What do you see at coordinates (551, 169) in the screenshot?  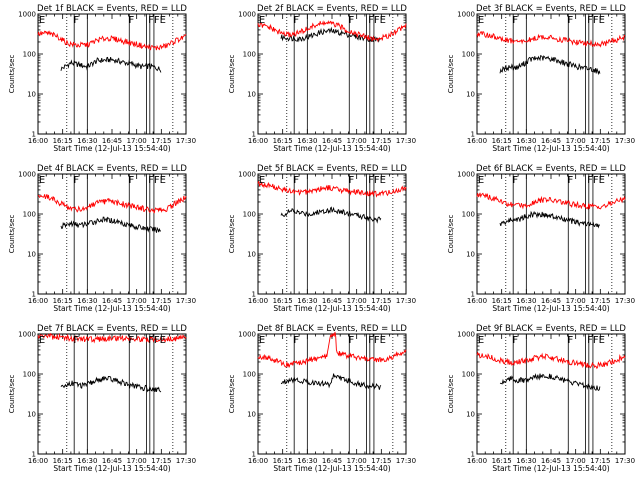 I see `panel-title: Det 6f BLACK = Events, RED = LLD` at bounding box center [551, 169].